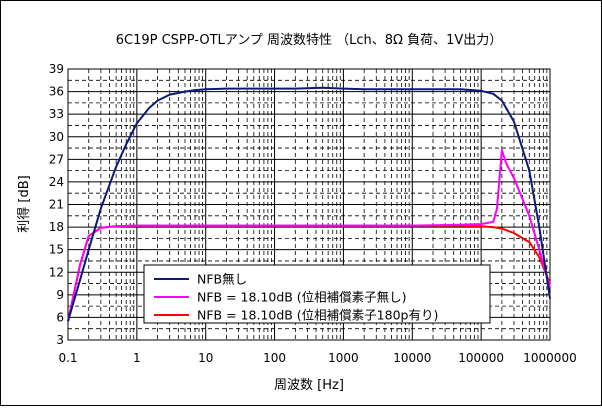 The height and width of the screenshot is (409, 602). Describe the element at coordinates (56, 250) in the screenshot. I see `y-tick-label: 15` at that location.